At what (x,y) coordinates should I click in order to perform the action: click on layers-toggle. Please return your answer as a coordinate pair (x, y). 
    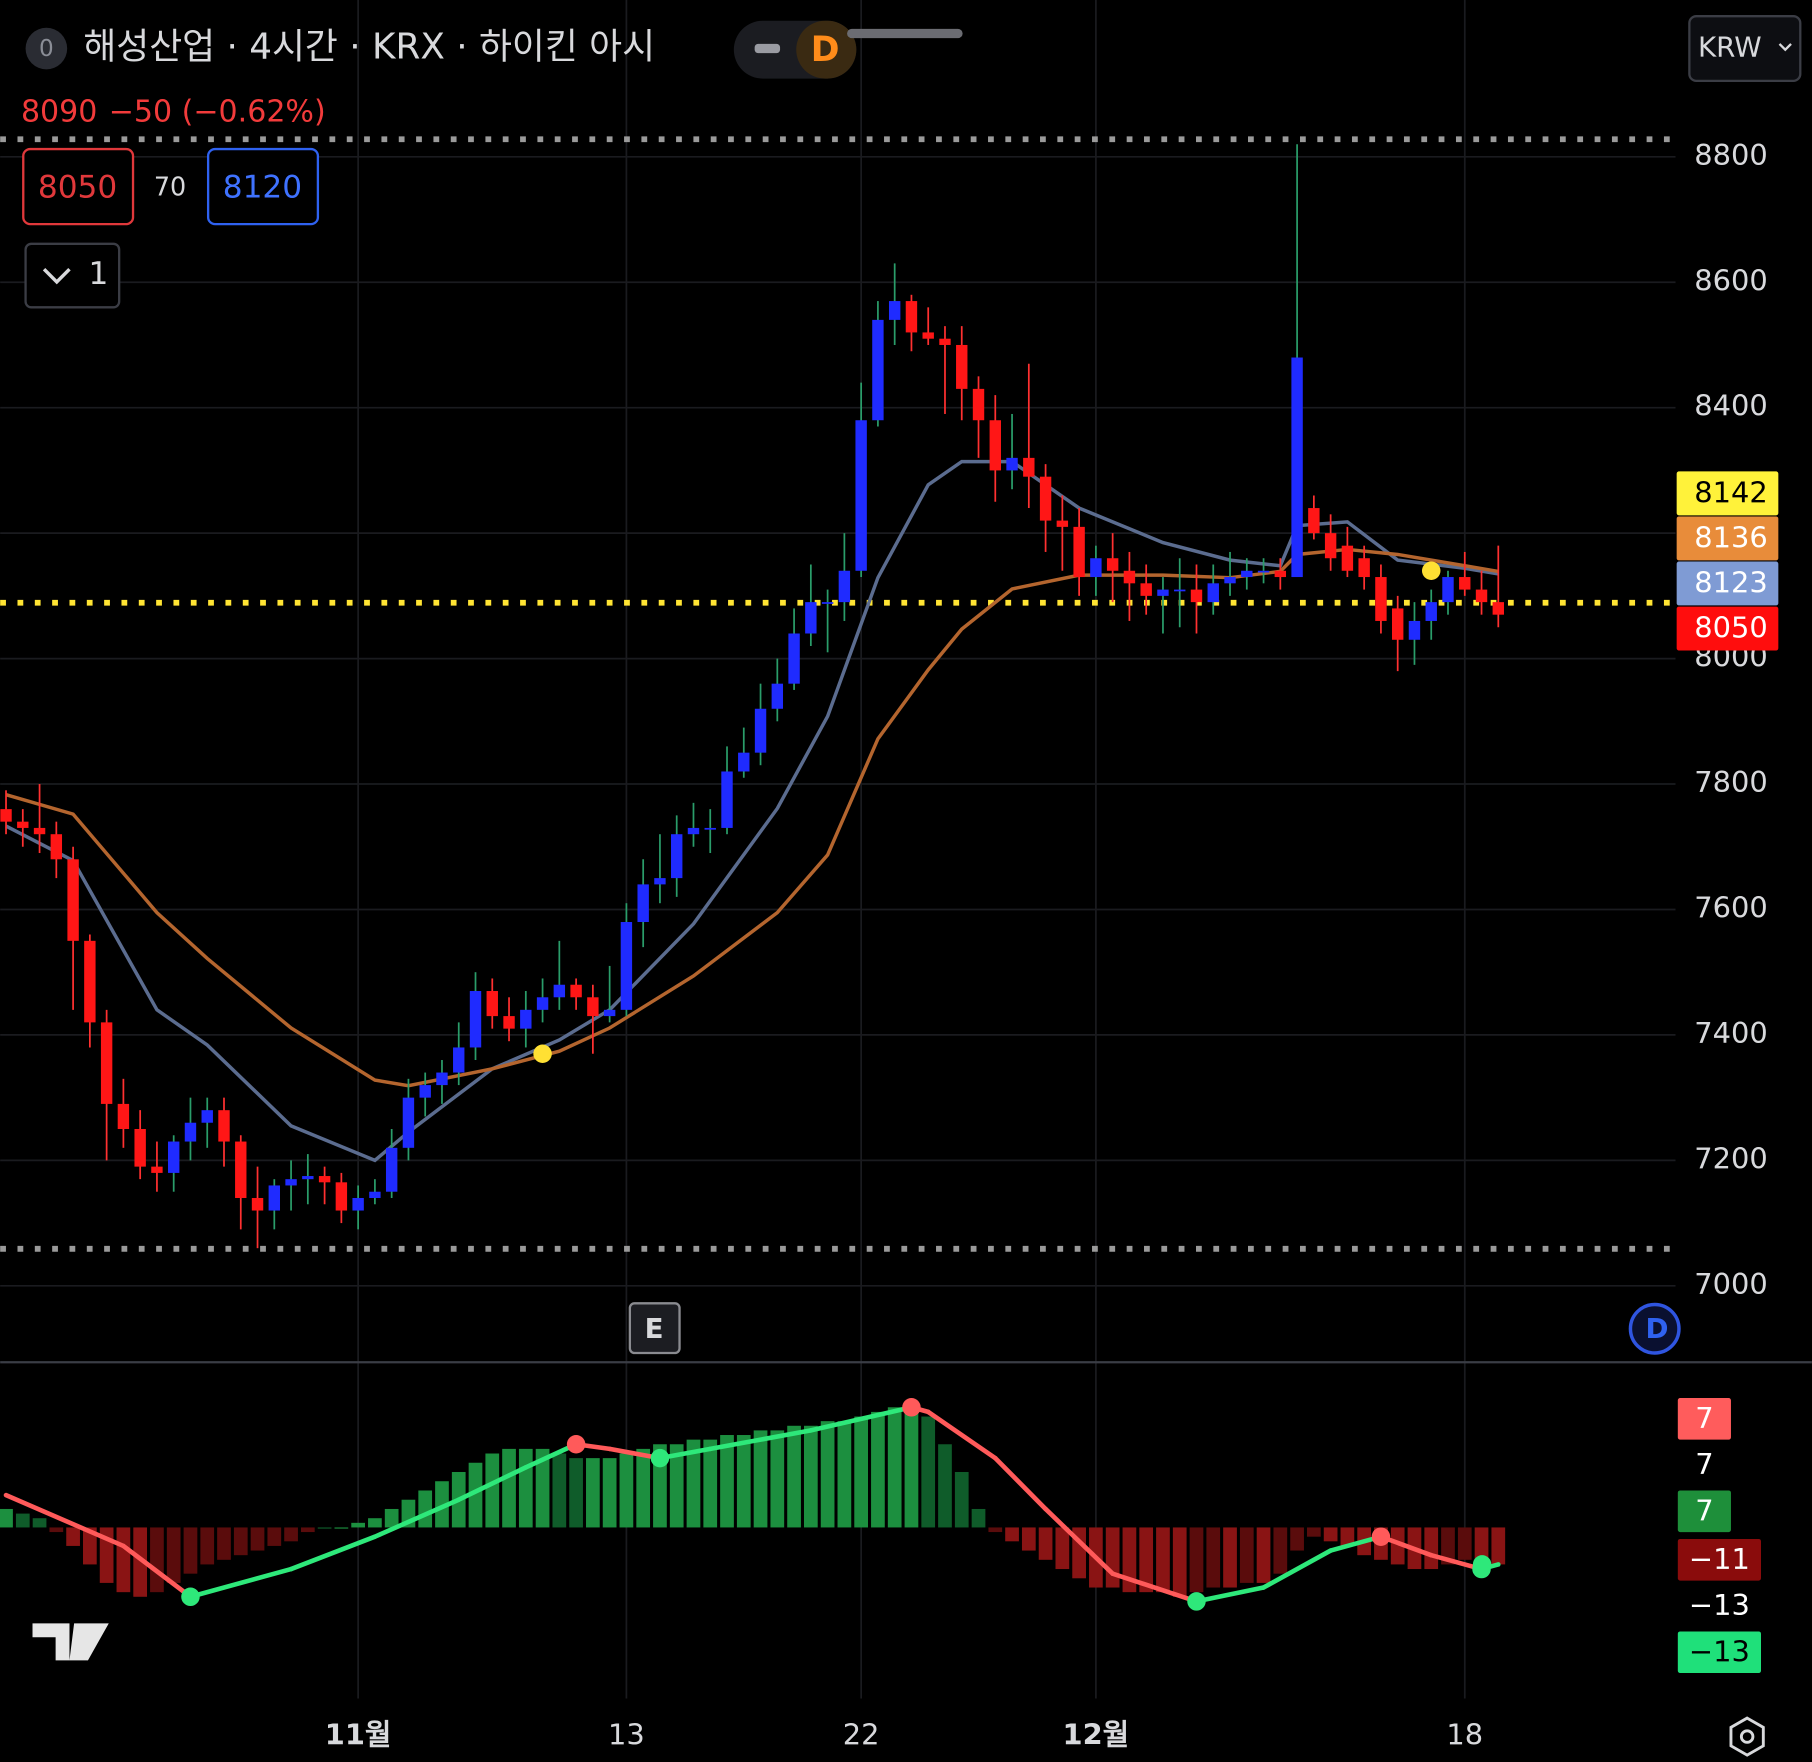
    Looking at the image, I should click on (72, 275).